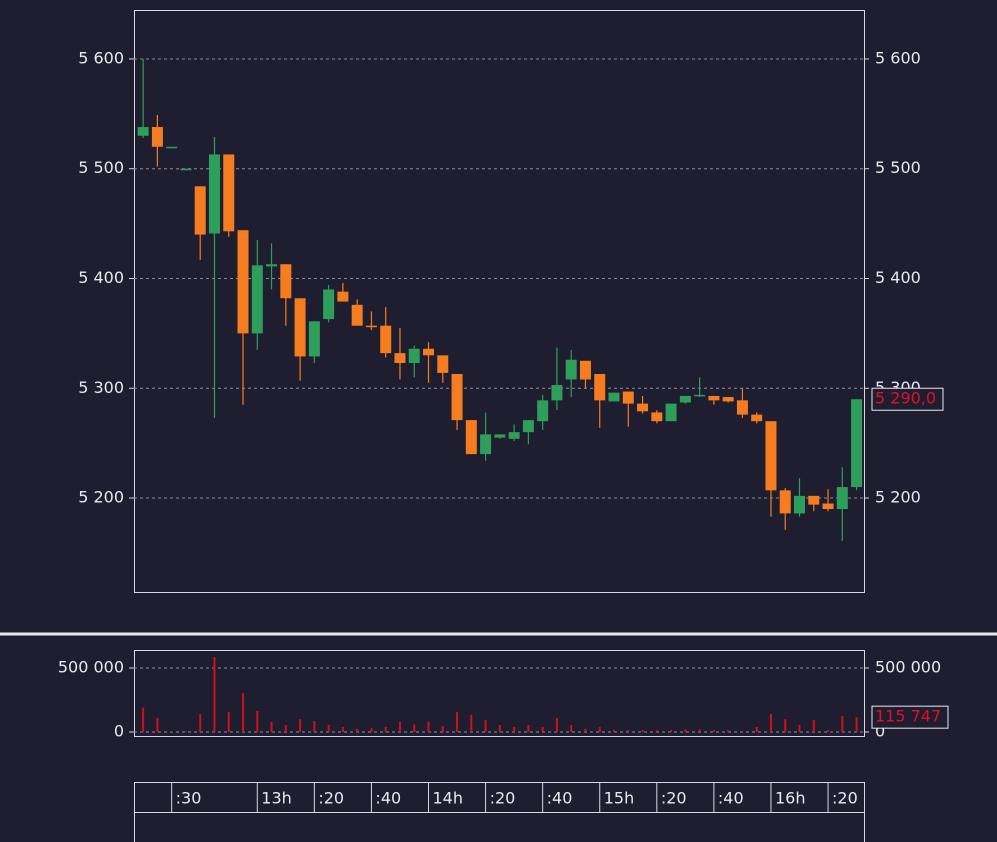 The image size is (997, 842). I want to click on last-value-label: 5 290,0, so click(905, 398).